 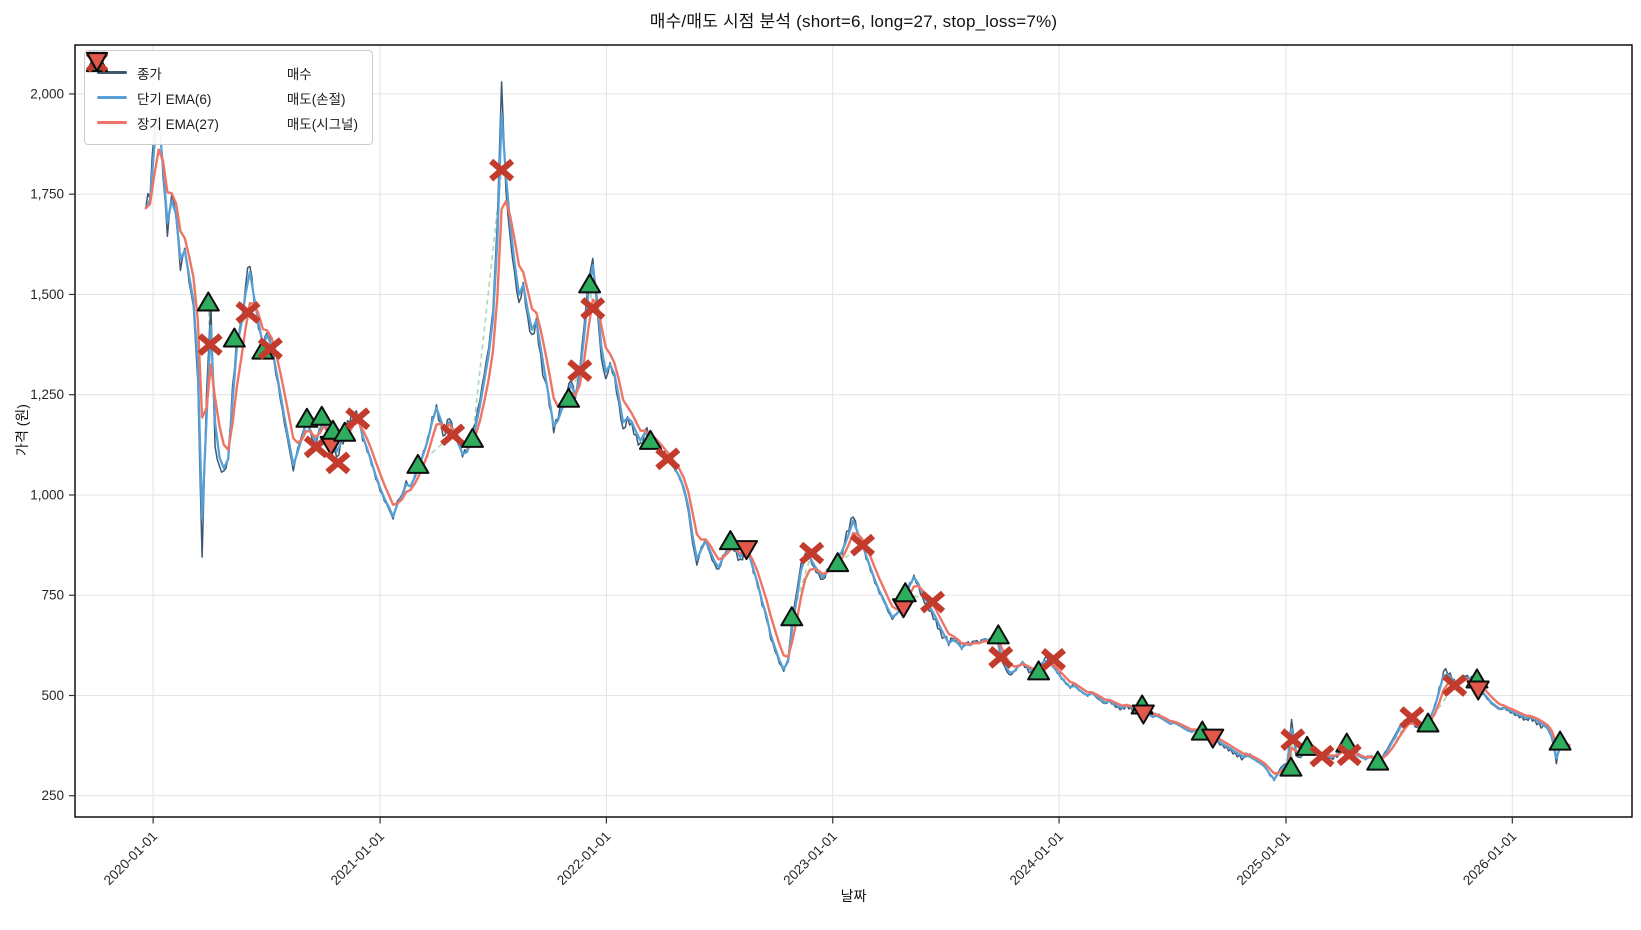 I want to click on sell-signal-triangle-icon, so click(x=181, y=92).